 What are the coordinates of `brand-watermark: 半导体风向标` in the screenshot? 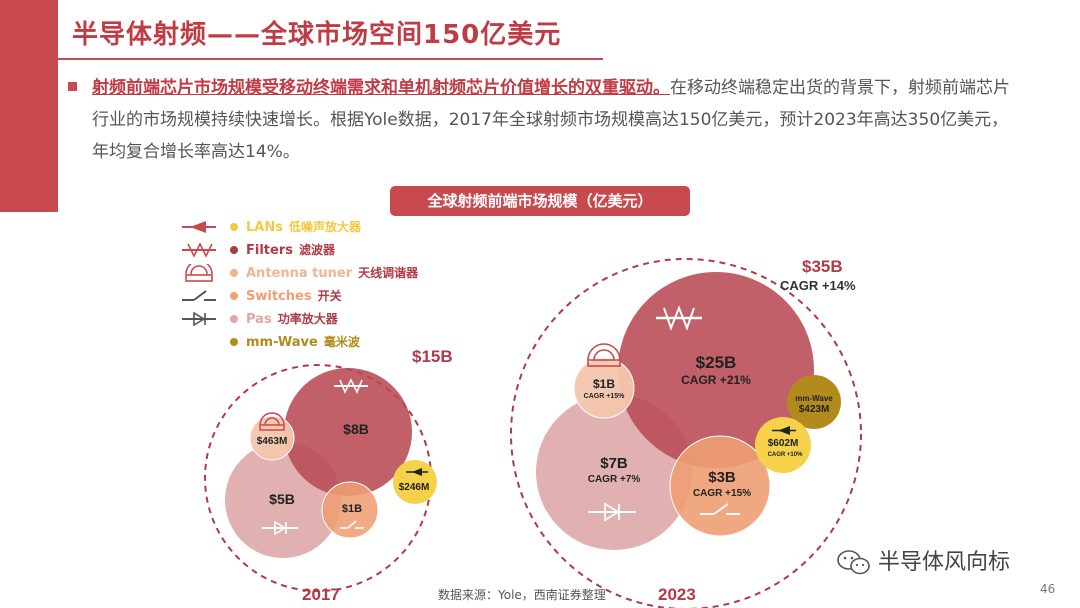 It's located at (923, 560).